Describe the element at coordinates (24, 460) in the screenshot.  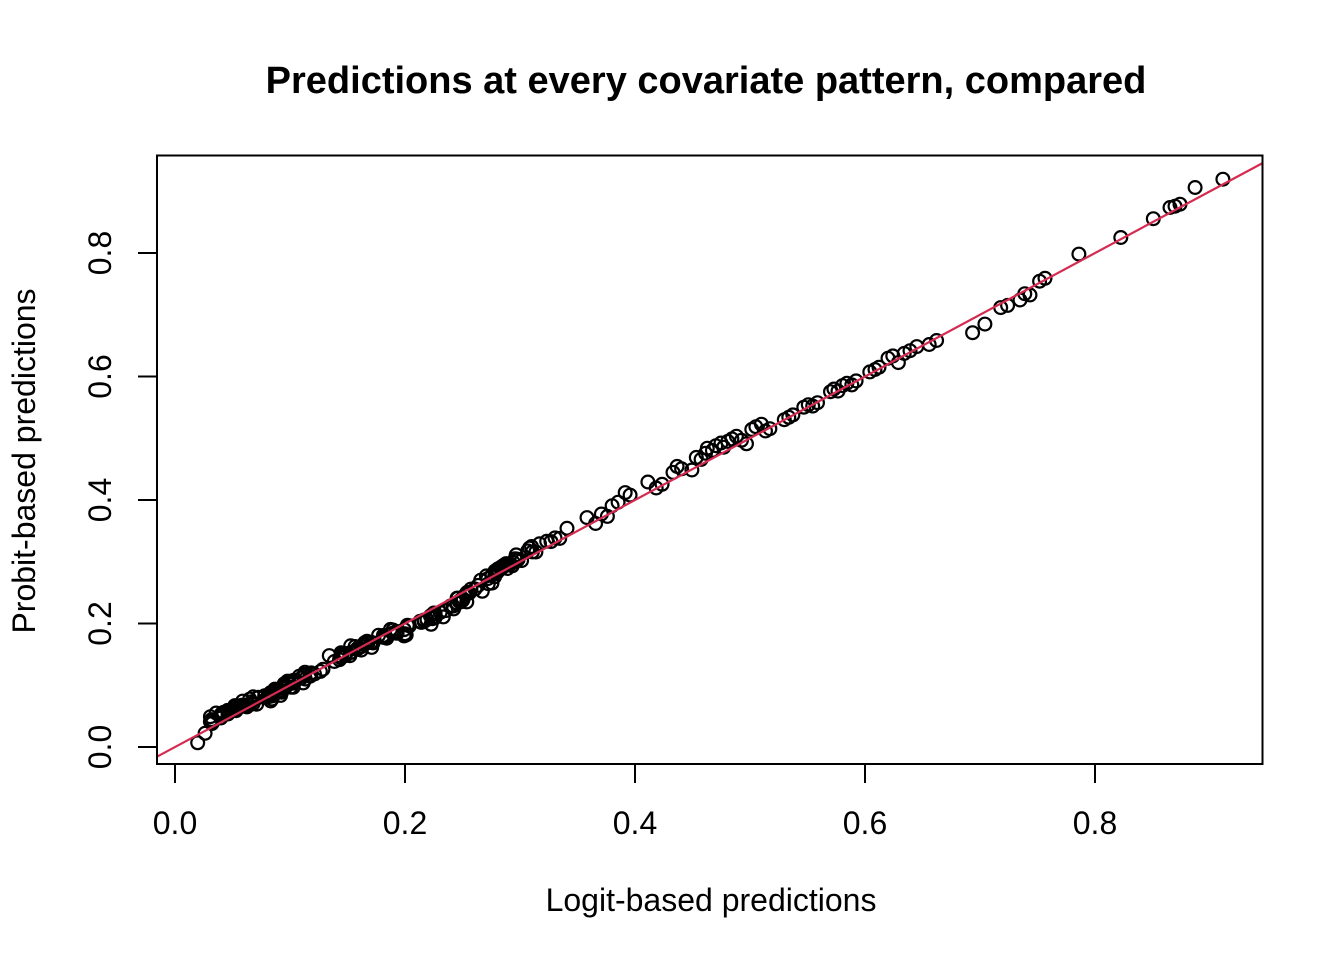
I see `svg-text: Probit-based predictions` at that location.